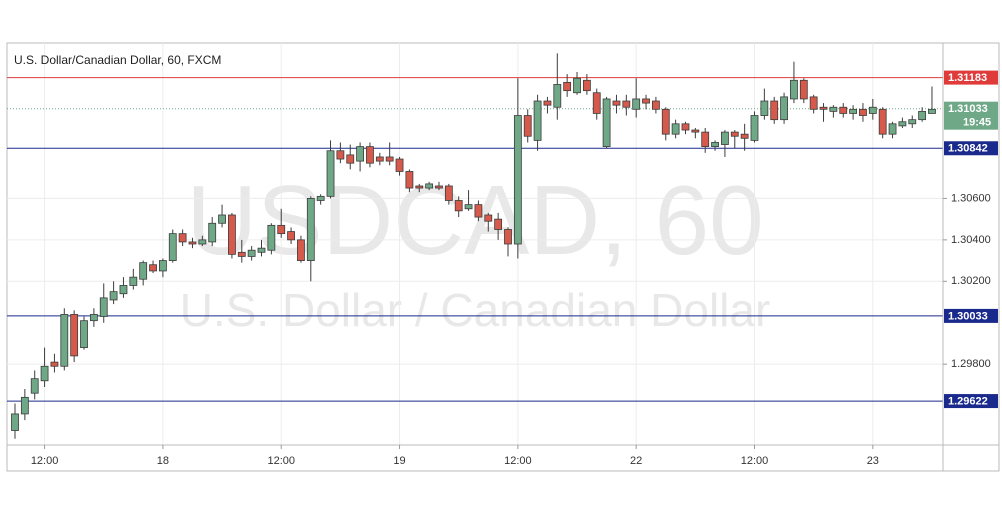  I want to click on x-tick-label: 22, so click(636, 461).